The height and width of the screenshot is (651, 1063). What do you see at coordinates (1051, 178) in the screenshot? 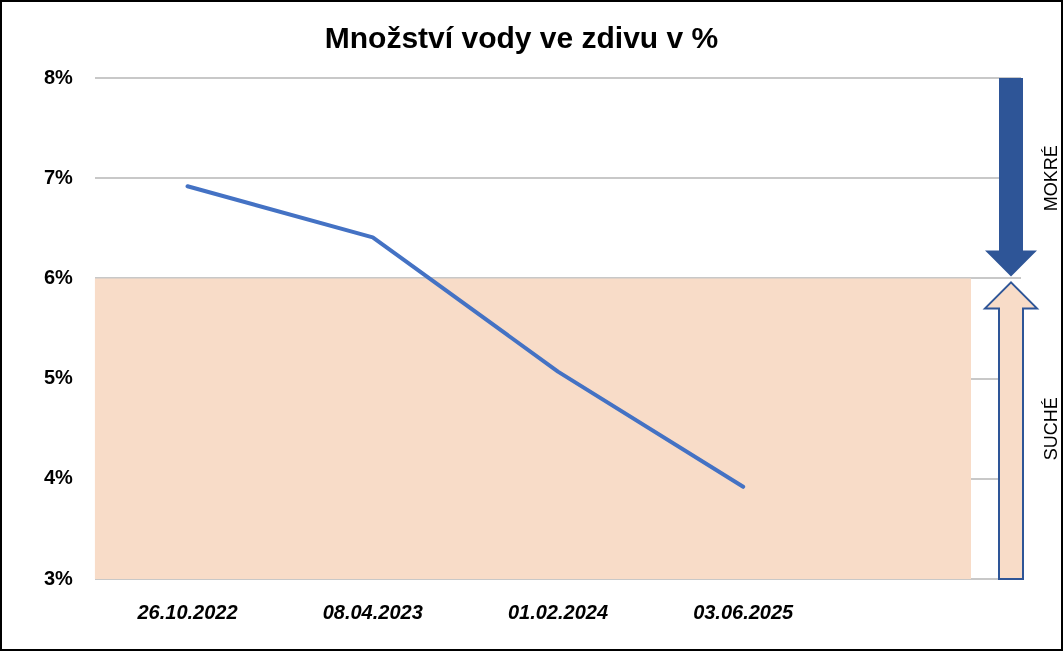
I see `text: MOKRÉ` at bounding box center [1051, 178].